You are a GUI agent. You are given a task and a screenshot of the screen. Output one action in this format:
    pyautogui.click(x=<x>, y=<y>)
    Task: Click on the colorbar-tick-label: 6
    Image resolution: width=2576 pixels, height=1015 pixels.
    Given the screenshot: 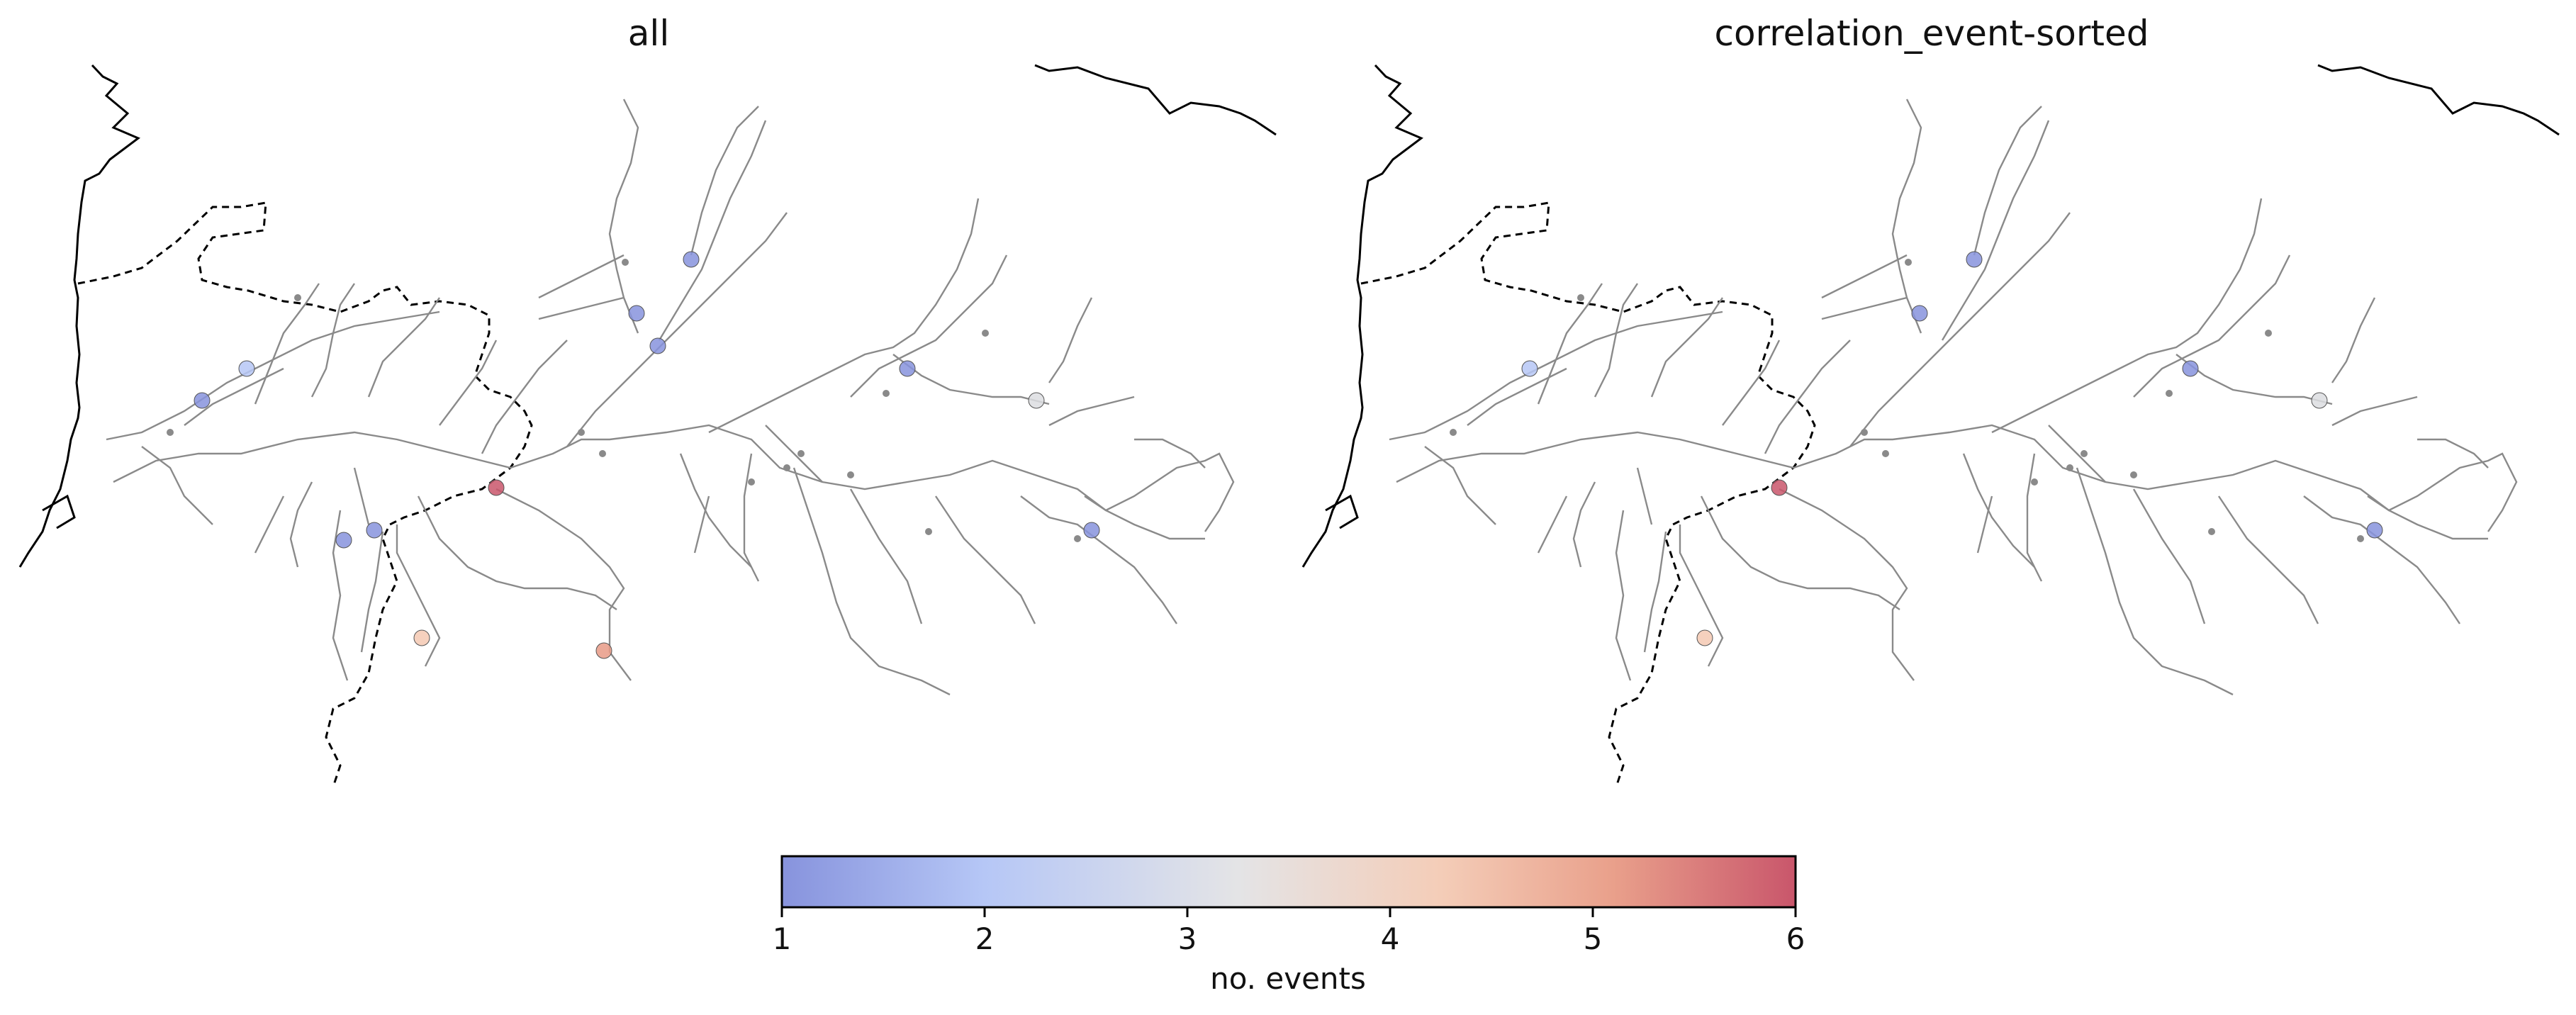 What is the action you would take?
    pyautogui.click(x=1795, y=938)
    